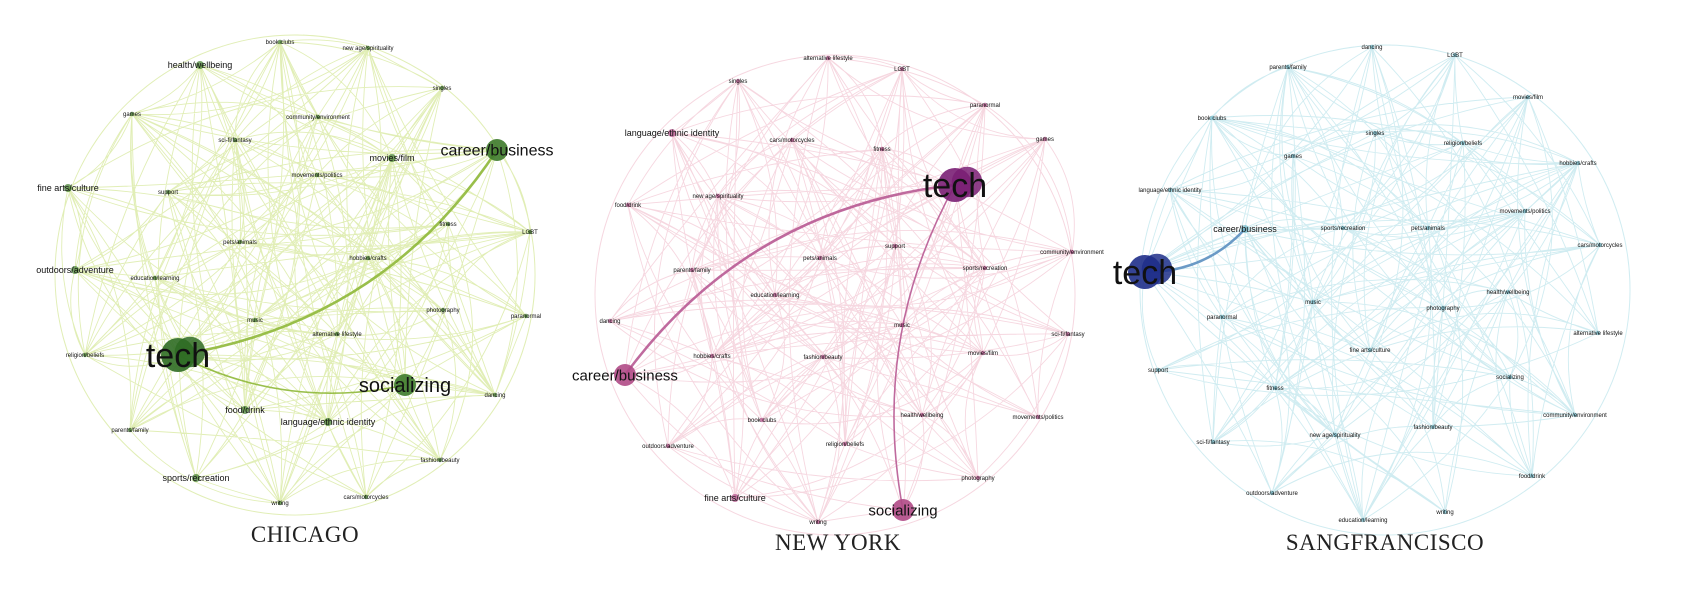 This screenshot has height=590, width=1688. What do you see at coordinates (845, 444) in the screenshot?
I see `node-religion` at bounding box center [845, 444].